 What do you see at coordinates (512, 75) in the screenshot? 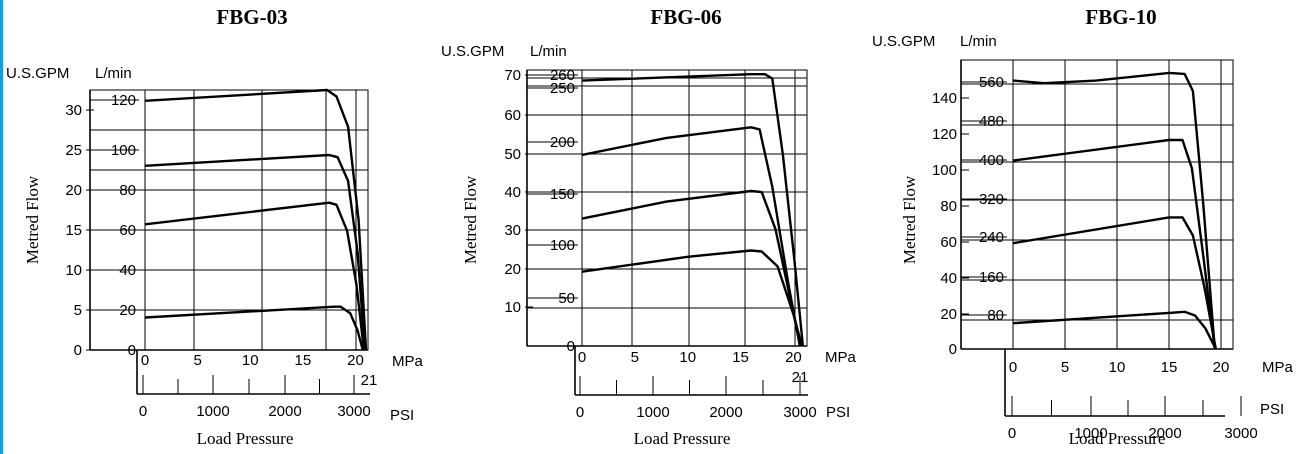
I see `y-tick-label-gpm: 70` at bounding box center [512, 75].